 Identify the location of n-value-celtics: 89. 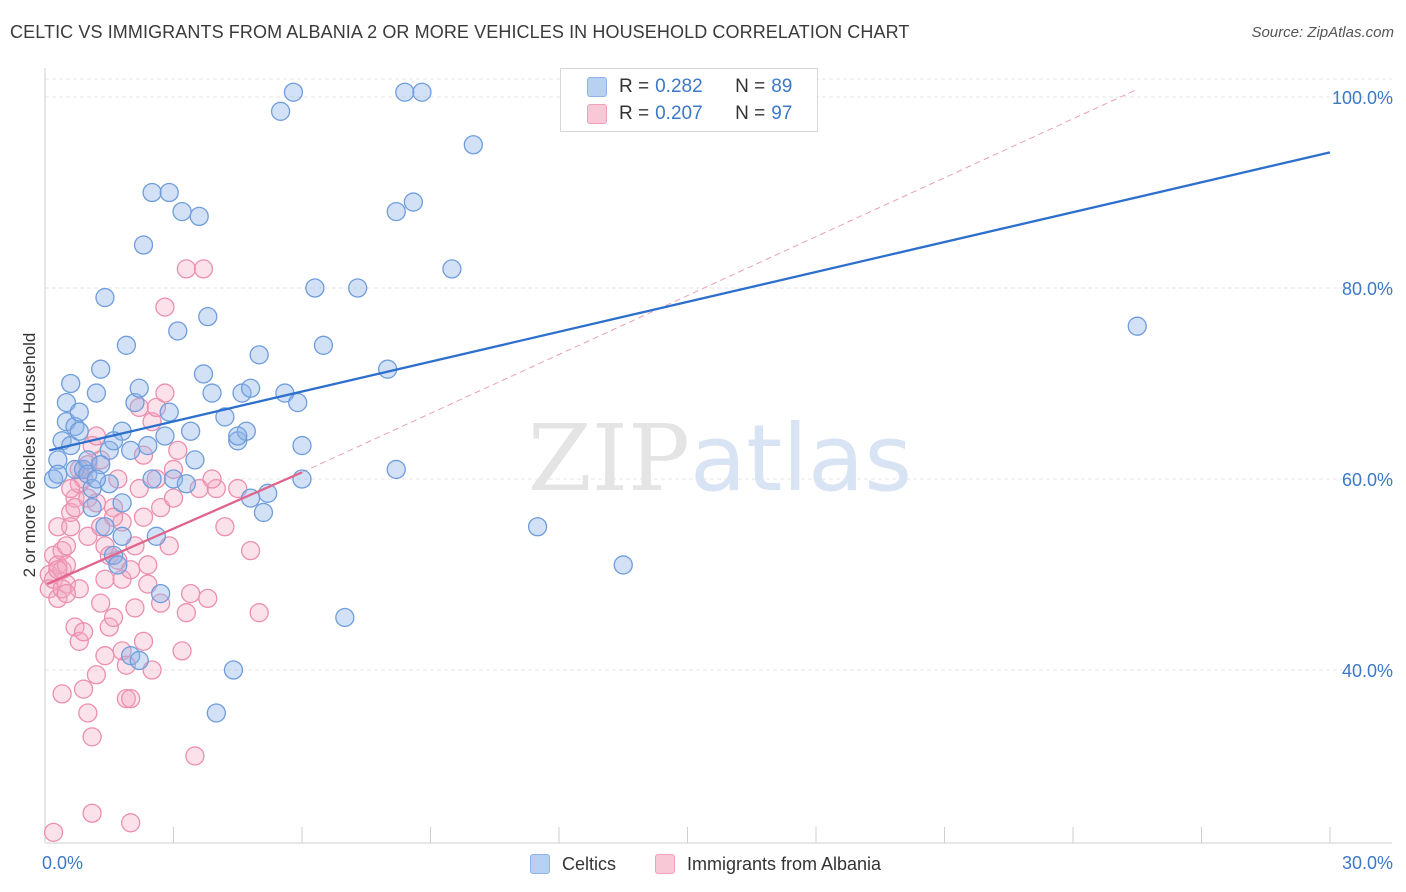
(782, 86).